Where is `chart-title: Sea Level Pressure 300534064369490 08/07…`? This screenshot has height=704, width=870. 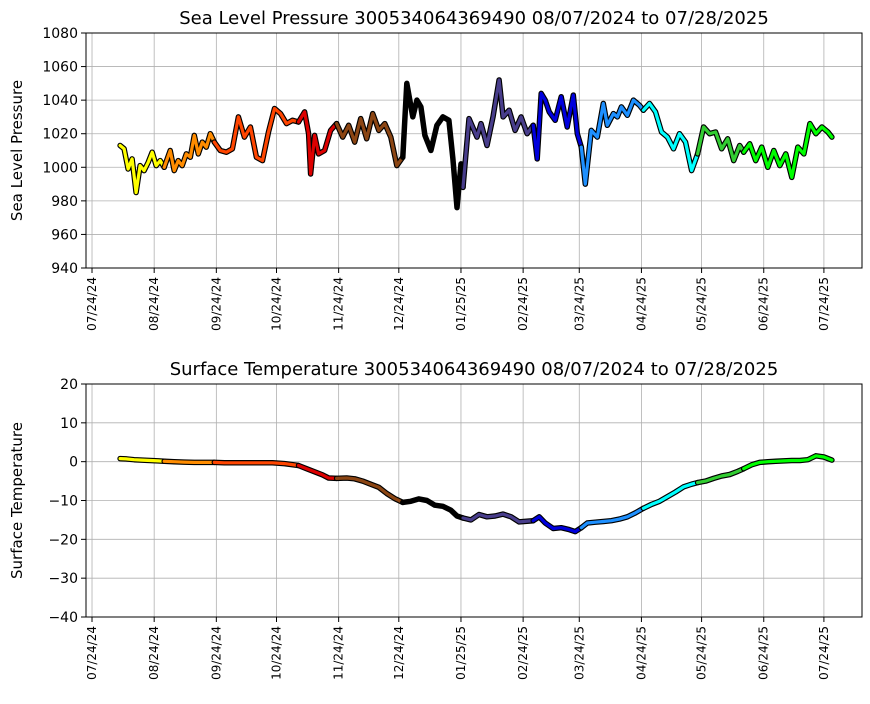
chart-title: Sea Level Pressure 300534064369490 08/07… is located at coordinates (474, 18).